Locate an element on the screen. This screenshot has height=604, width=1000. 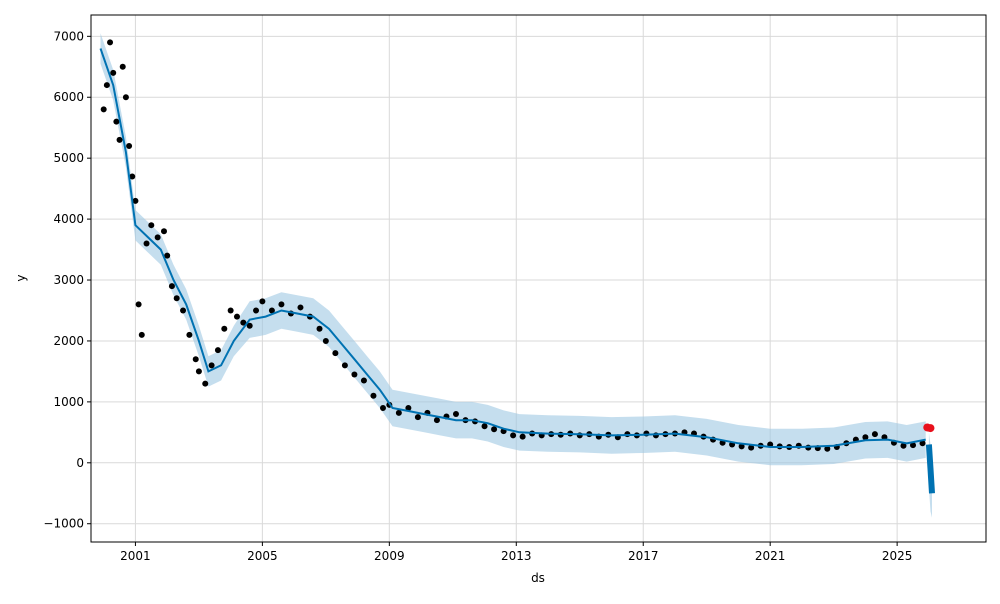
x-tick-label: 2025 is located at coordinates (897, 556).